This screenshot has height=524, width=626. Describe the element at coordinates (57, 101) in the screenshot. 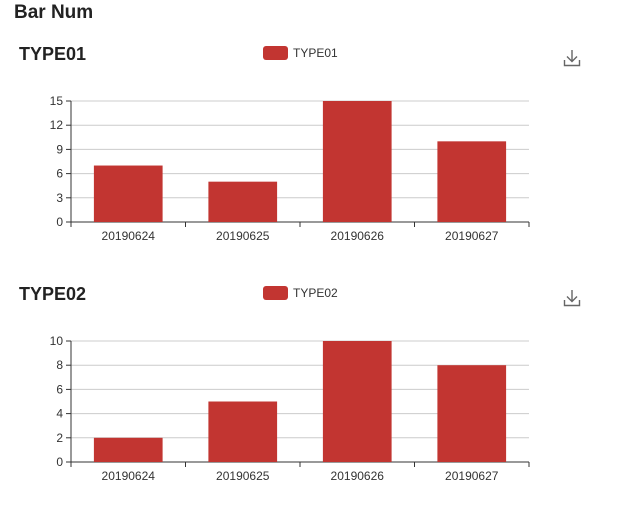

I see `y-tick-label: 15` at that location.